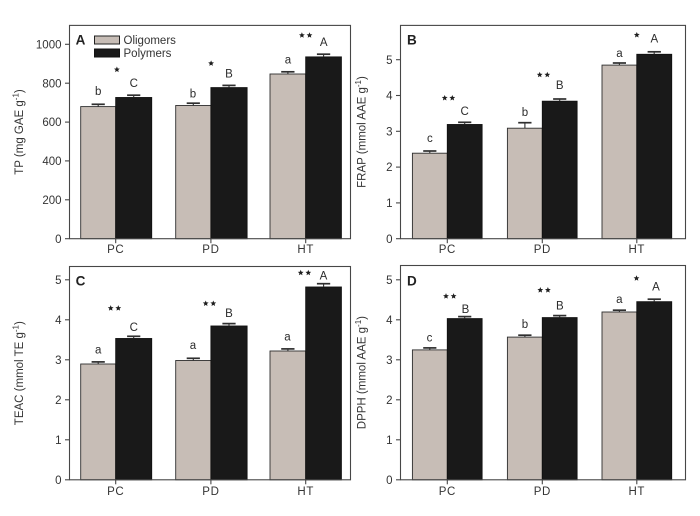 The width and height of the screenshot is (700, 516). What do you see at coordinates (49, 45) in the screenshot?
I see `svg-text: 1000` at bounding box center [49, 45].